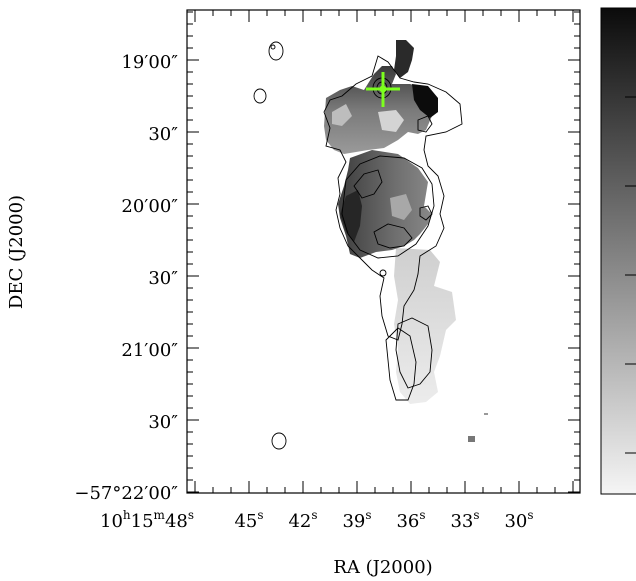 This screenshot has width=636, height=581. Describe the element at coordinates (147, 520) in the screenshot. I see `ra-tick-label-first: 10h15m48s` at that location.